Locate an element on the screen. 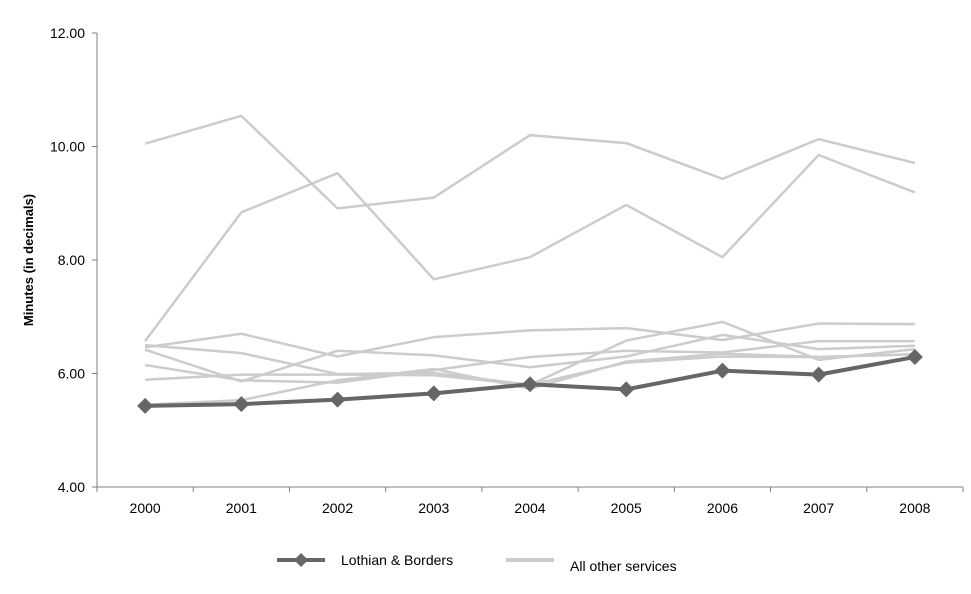 The height and width of the screenshot is (594, 971). y-tick-label: 6.00 is located at coordinates (71, 374).